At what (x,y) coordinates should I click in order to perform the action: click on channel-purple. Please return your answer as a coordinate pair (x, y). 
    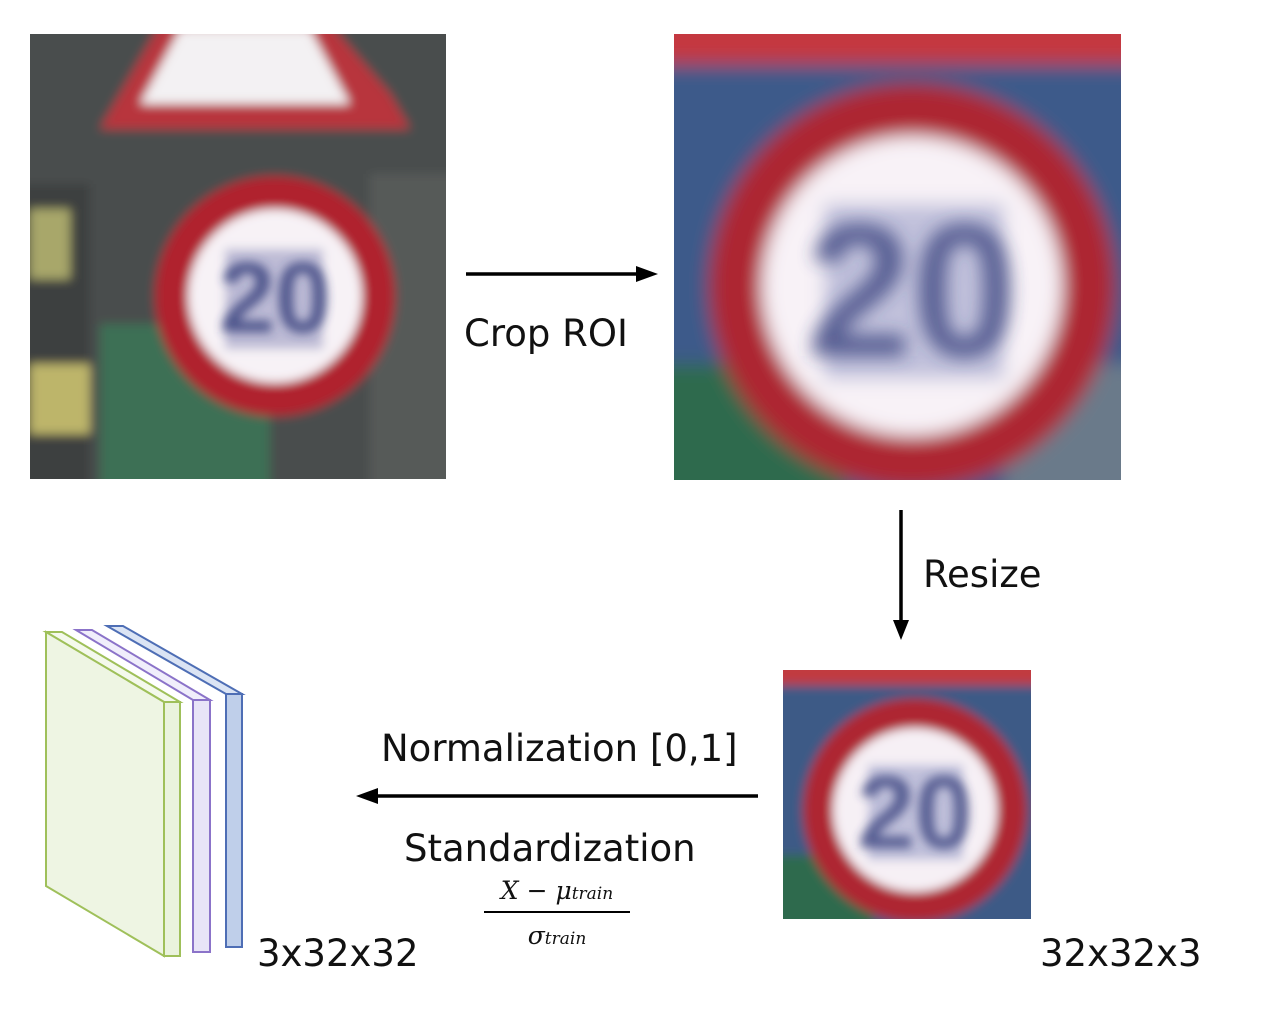
    Looking at the image, I should click on (143, 791).